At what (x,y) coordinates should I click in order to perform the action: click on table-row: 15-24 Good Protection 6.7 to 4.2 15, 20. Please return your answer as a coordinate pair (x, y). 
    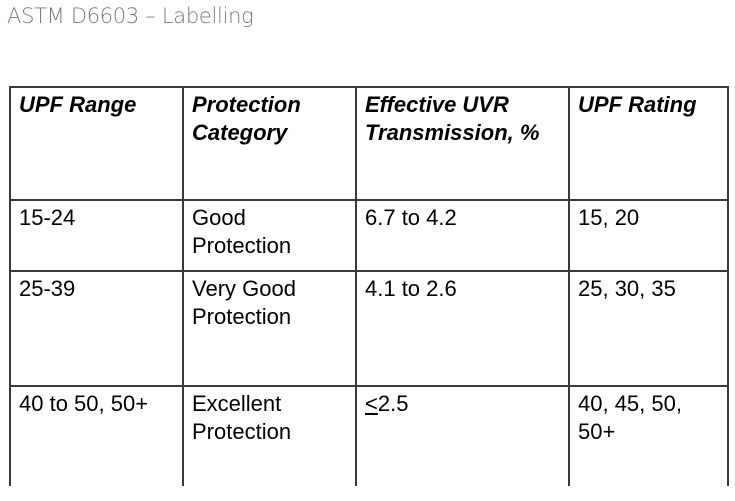
    Looking at the image, I should click on (369, 235).